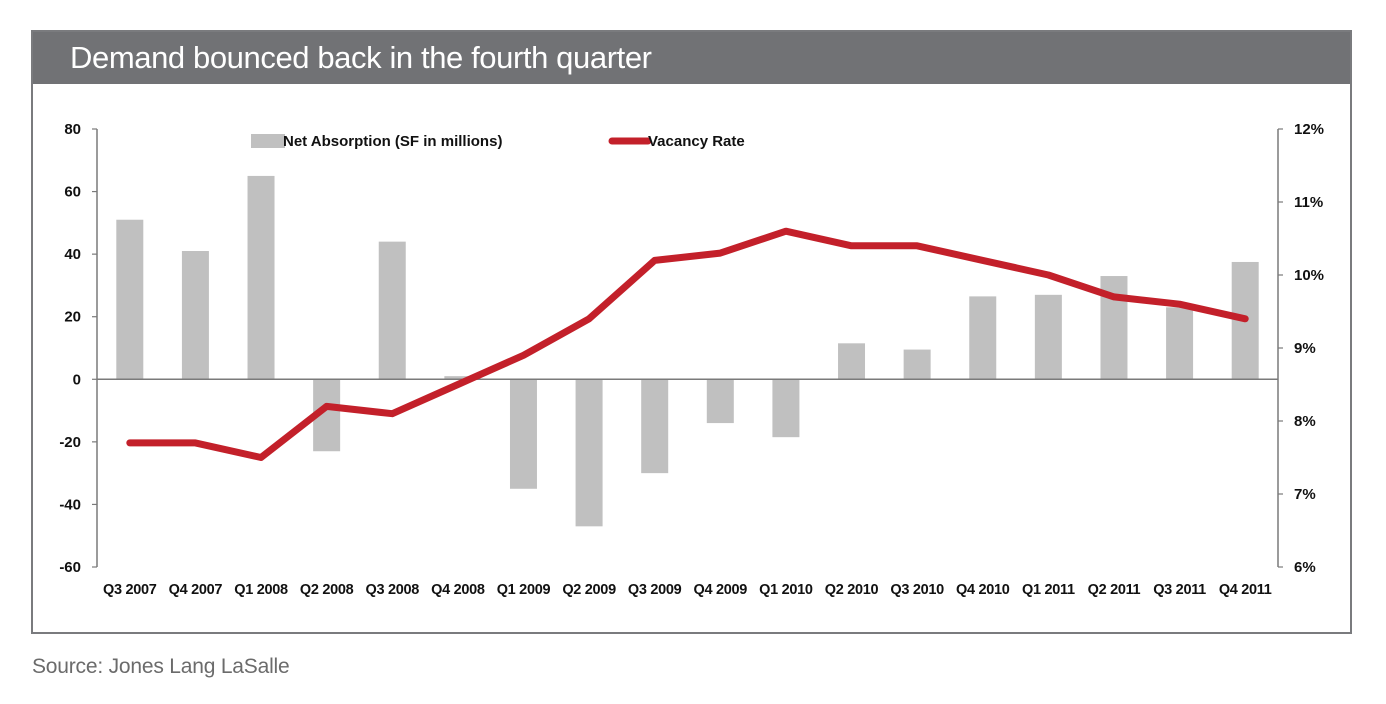  I want to click on x-tick-label: Q4 2009, so click(721, 590).